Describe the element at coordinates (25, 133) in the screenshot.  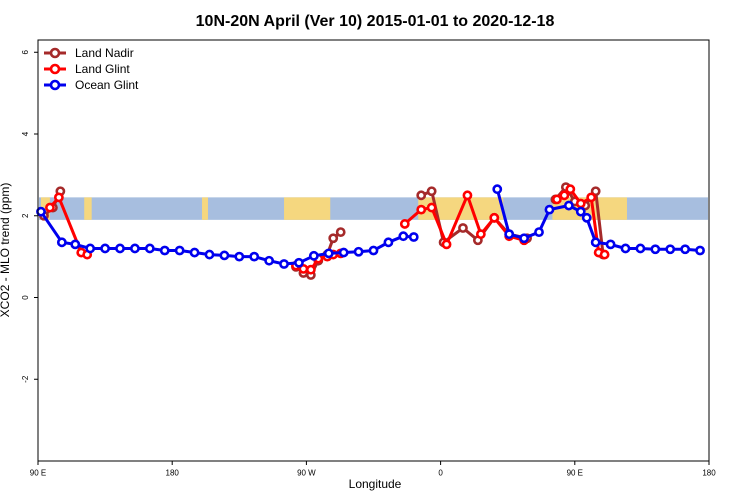
I see `y-tick-label: 4` at that location.